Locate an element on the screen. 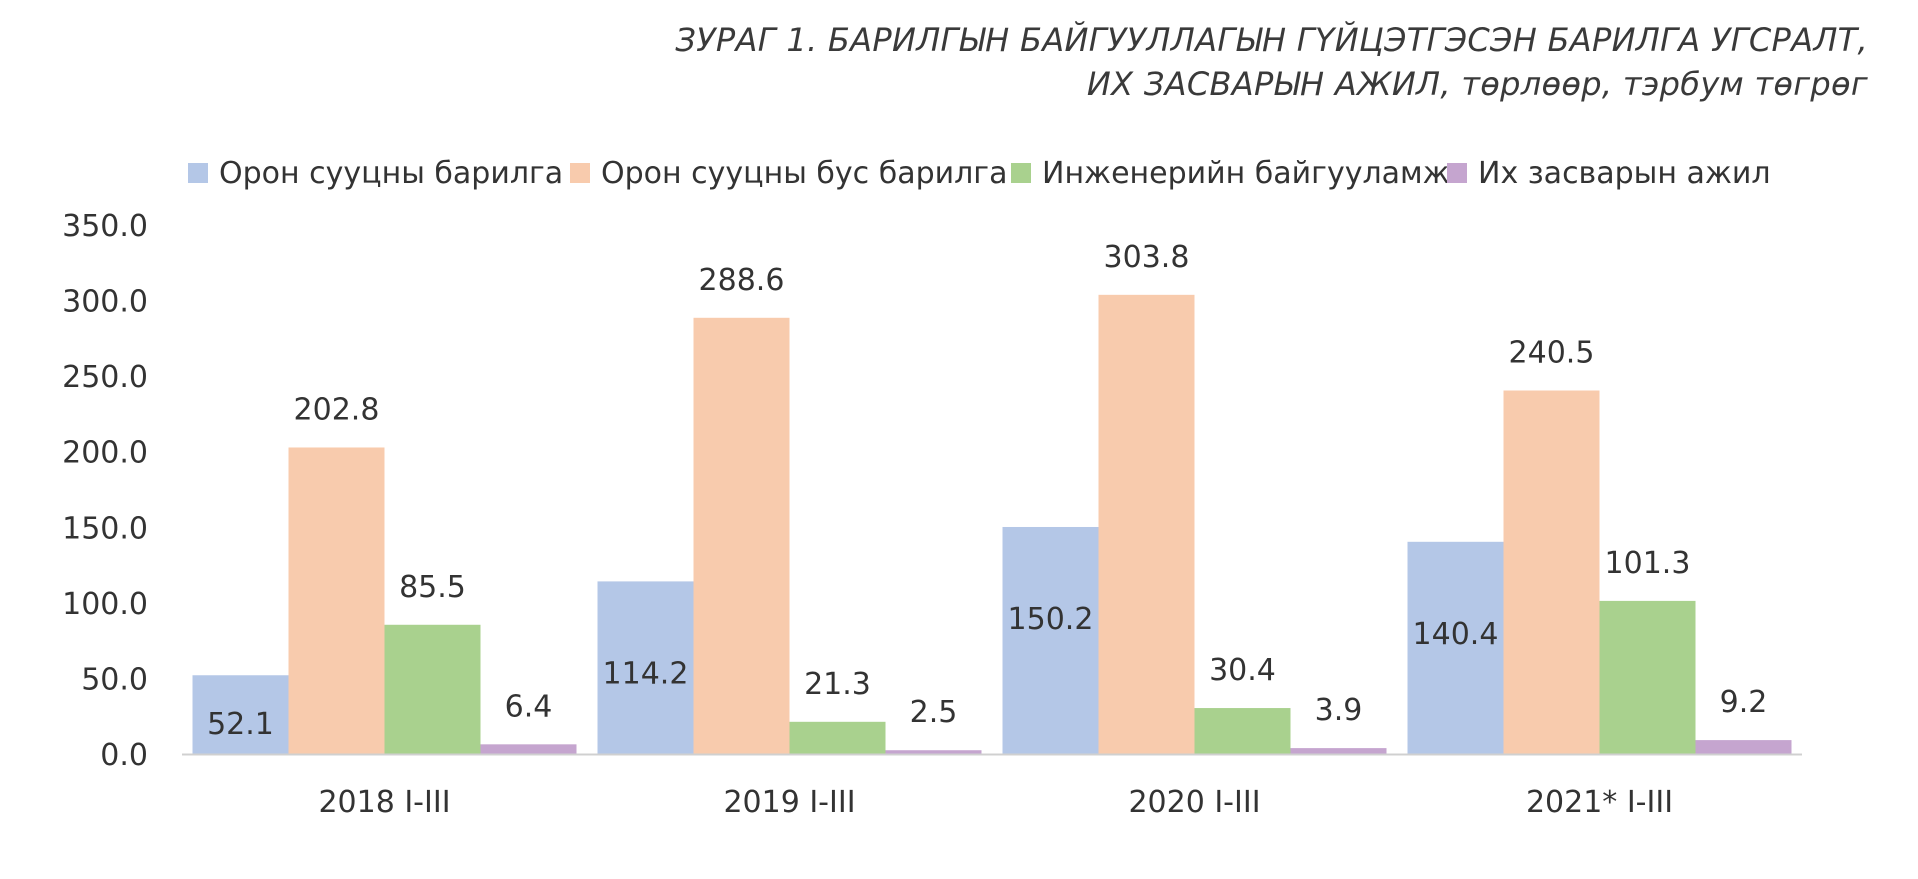  y-tick-label: 100.0 is located at coordinates (105, 604).